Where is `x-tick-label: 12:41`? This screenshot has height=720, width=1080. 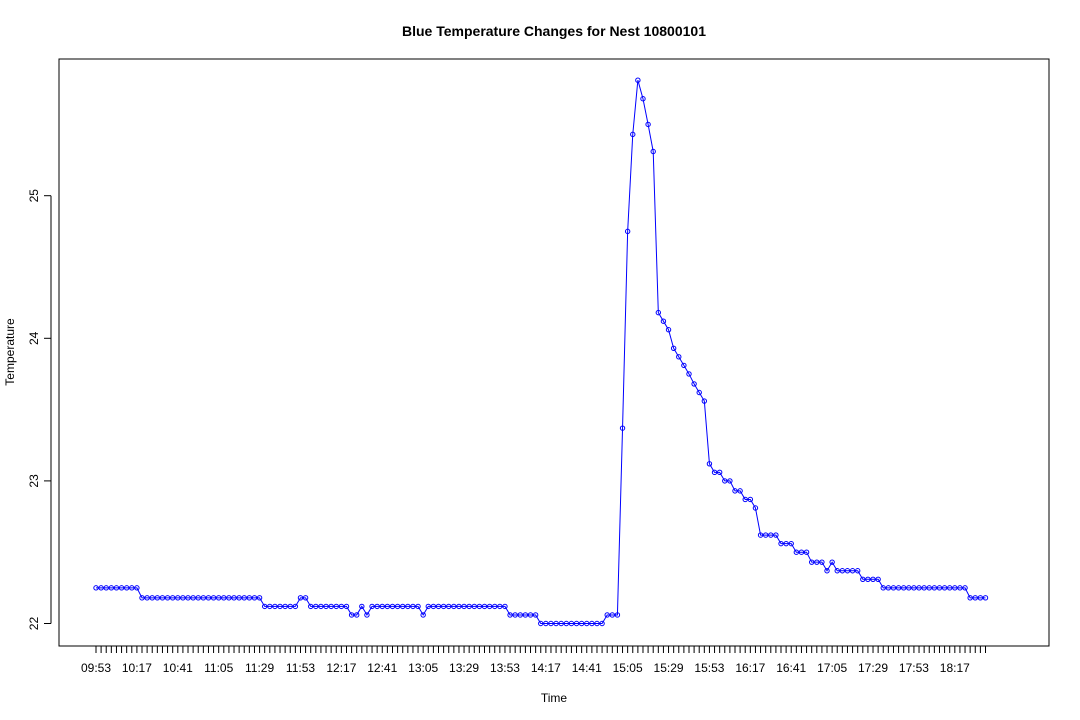 x-tick-label: 12:41 is located at coordinates (382, 668).